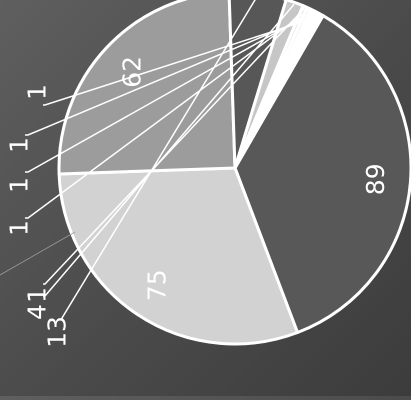  Describe the element at coordinates (37, 295) in the screenshot. I see `slice-label-6: 1` at that location.